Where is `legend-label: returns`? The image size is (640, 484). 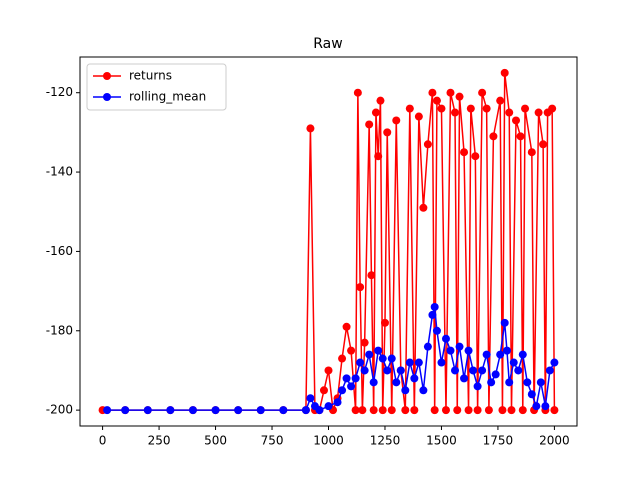 legend-label: returns is located at coordinates (150, 76).